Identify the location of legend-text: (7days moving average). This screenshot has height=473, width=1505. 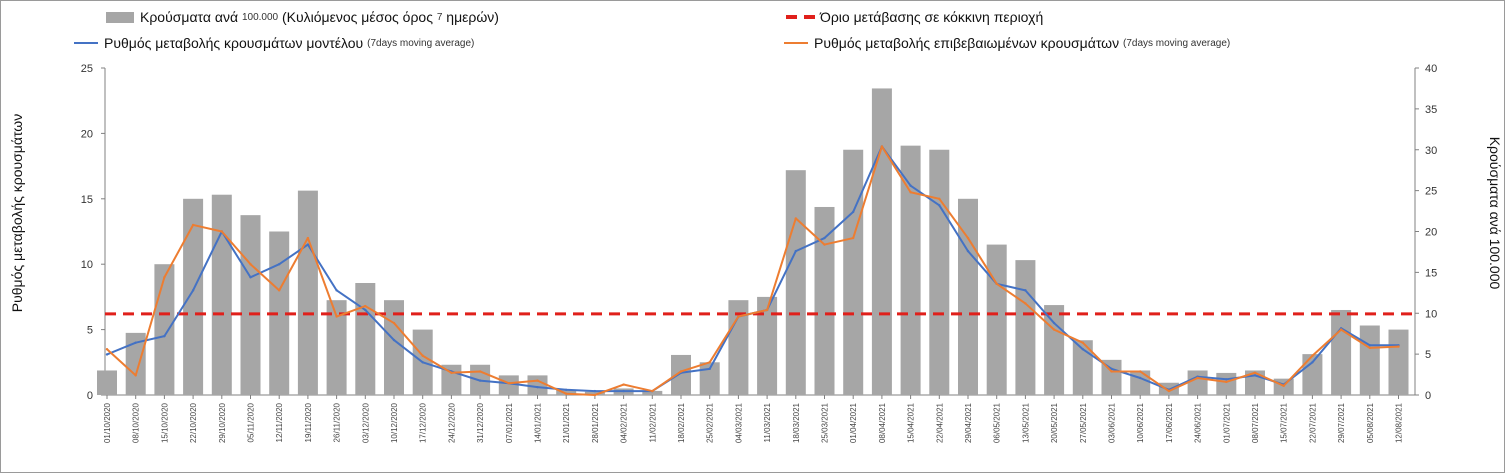
(421, 43).